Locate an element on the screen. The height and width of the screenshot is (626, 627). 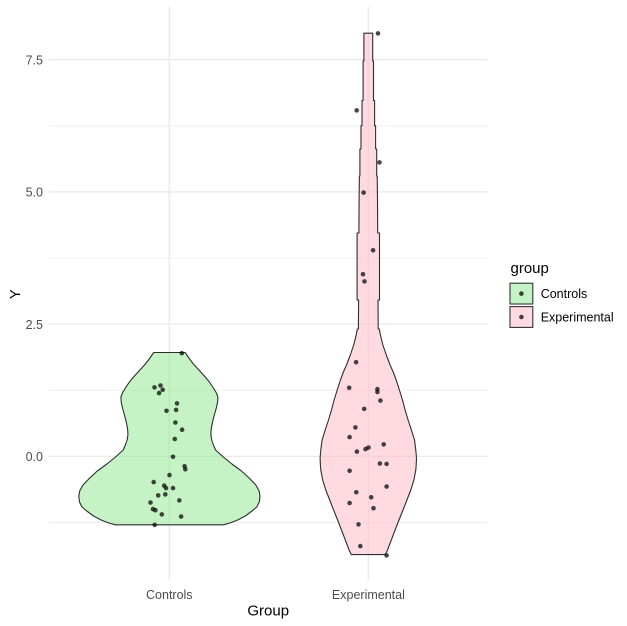
svg-text: 7.5 is located at coordinates (34, 60).